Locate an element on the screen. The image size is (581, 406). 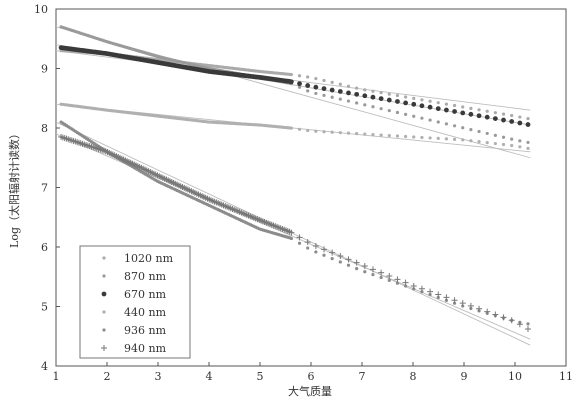
y-tick-label: 6 is located at coordinates (44, 247).